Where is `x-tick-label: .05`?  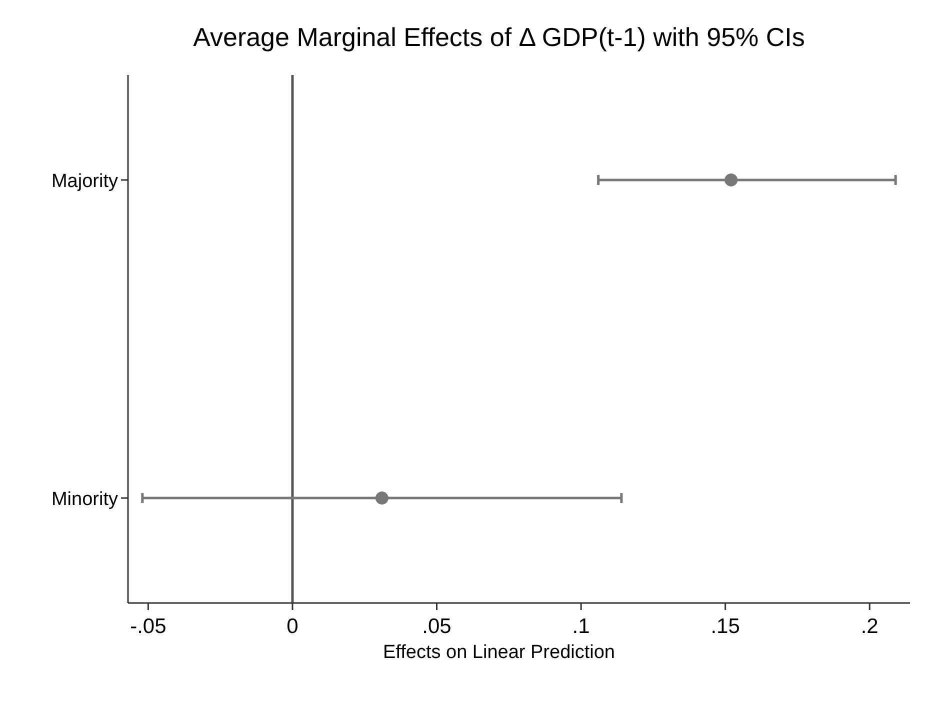
x-tick-label: .05 is located at coordinates (437, 626).